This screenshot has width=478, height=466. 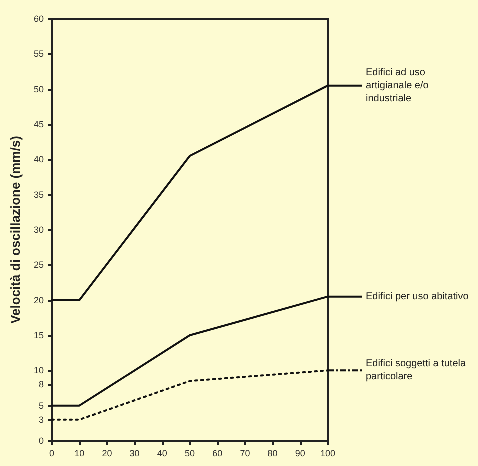 I want to click on x-tick-label: 40, so click(x=162, y=453).